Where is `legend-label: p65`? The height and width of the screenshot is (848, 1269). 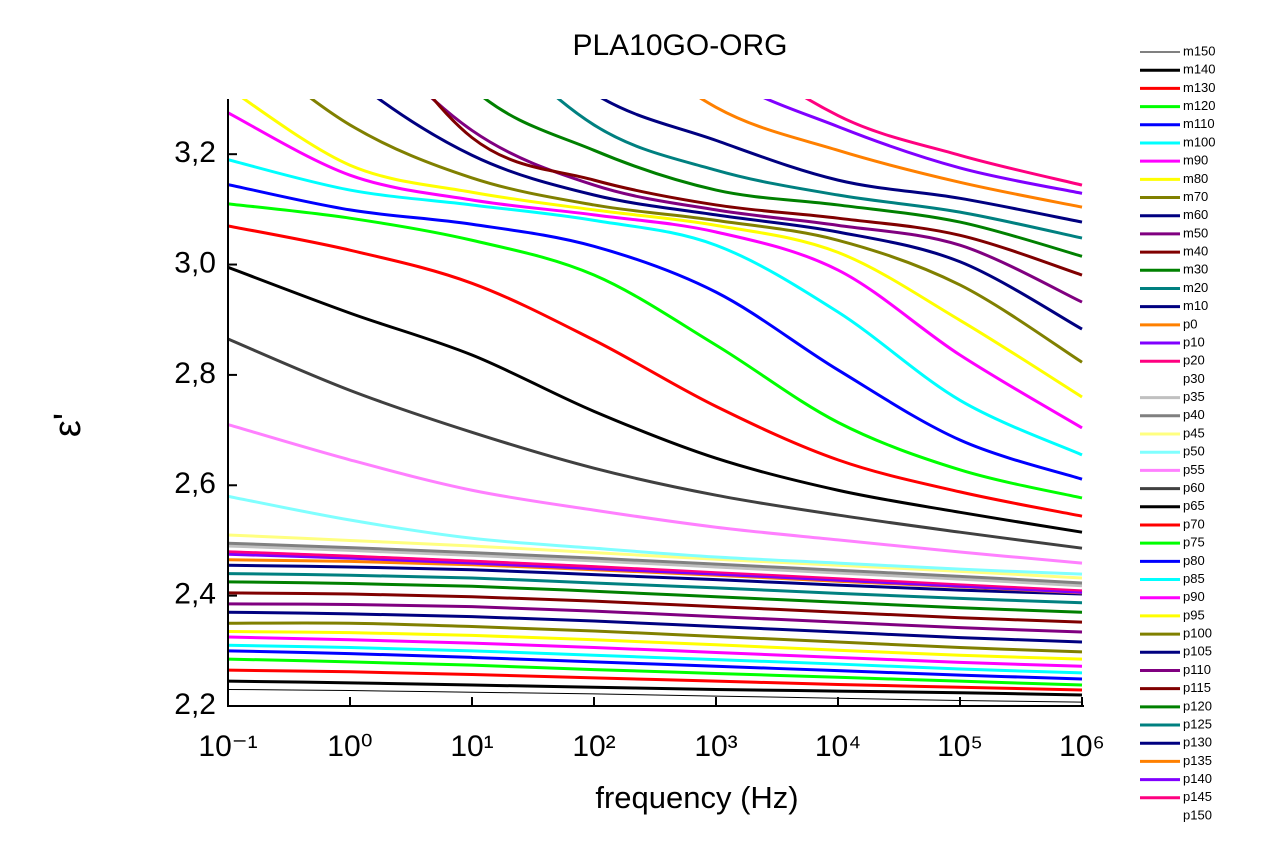 legend-label: p65 is located at coordinates (1194, 505).